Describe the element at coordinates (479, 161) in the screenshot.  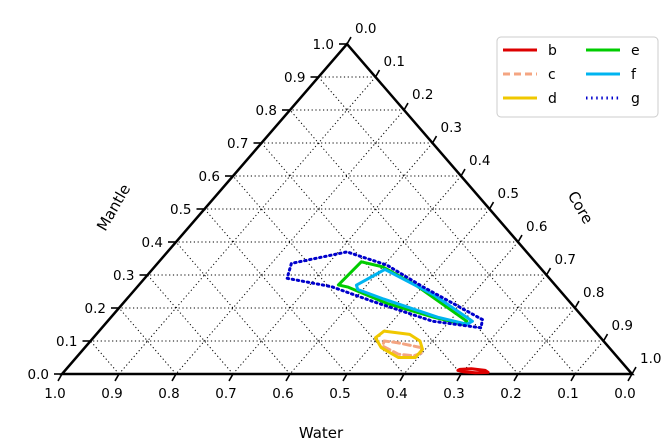
I see `tick-label-core: 0.4` at that location.